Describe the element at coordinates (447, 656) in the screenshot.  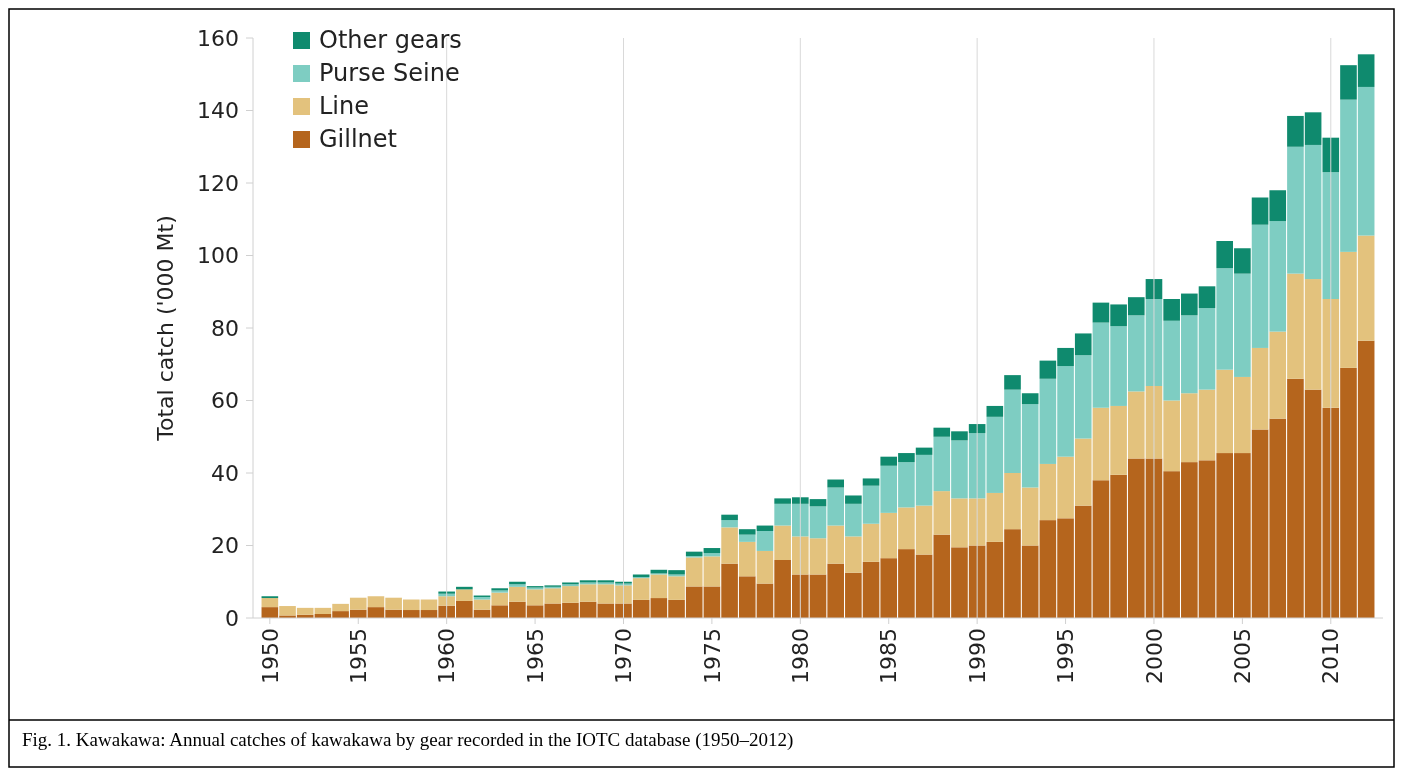
I see `x-tick-label: 1960` at that location.